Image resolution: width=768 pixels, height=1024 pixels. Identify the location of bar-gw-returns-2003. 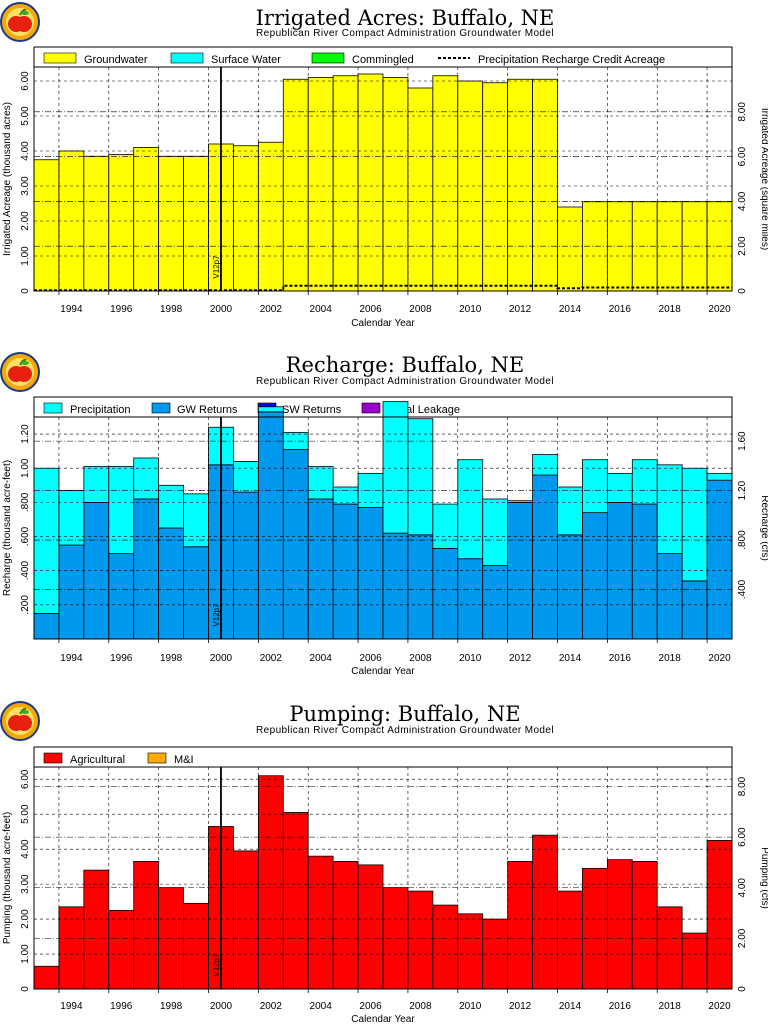
(295, 544).